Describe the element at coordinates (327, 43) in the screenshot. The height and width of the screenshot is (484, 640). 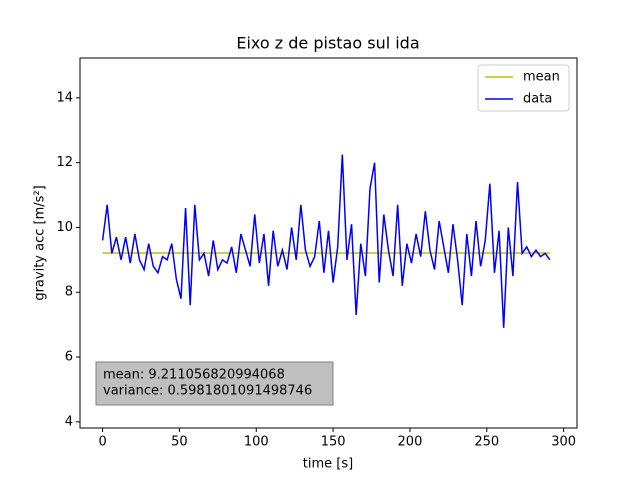
I see `chart-title: Eixo z de pistao sul ida` at that location.